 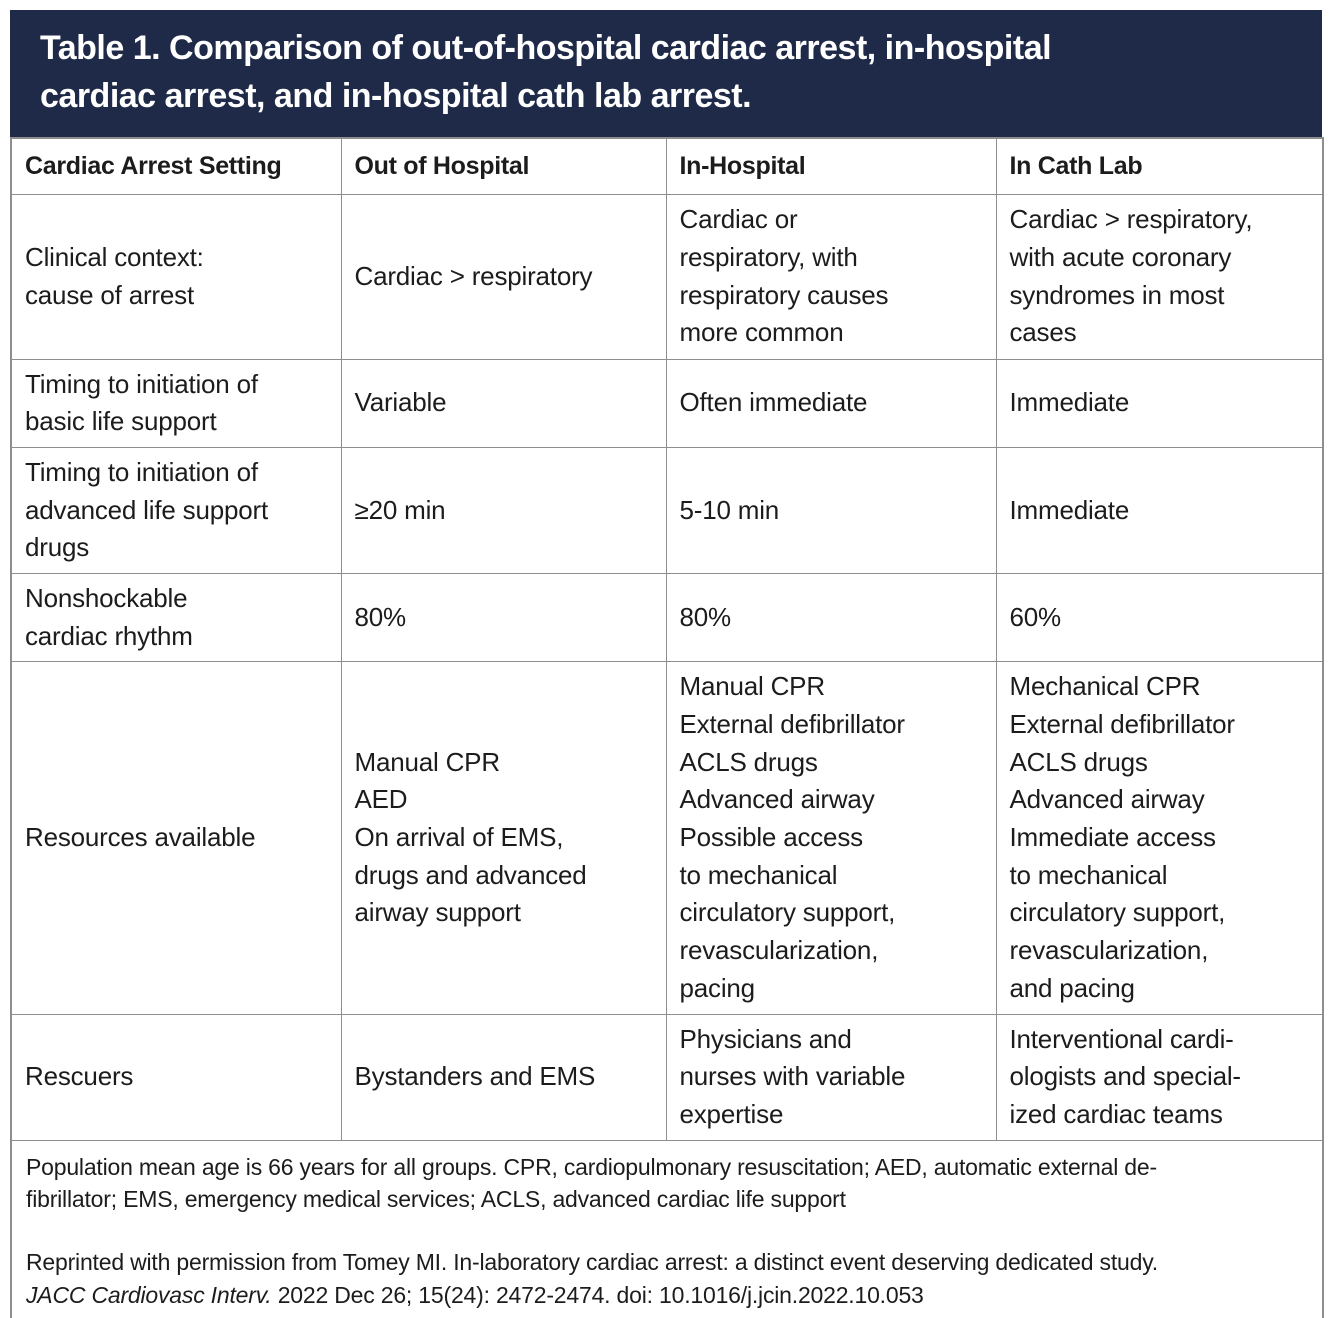 I want to click on cell-in-hospital: 5-10 min, so click(x=831, y=510).